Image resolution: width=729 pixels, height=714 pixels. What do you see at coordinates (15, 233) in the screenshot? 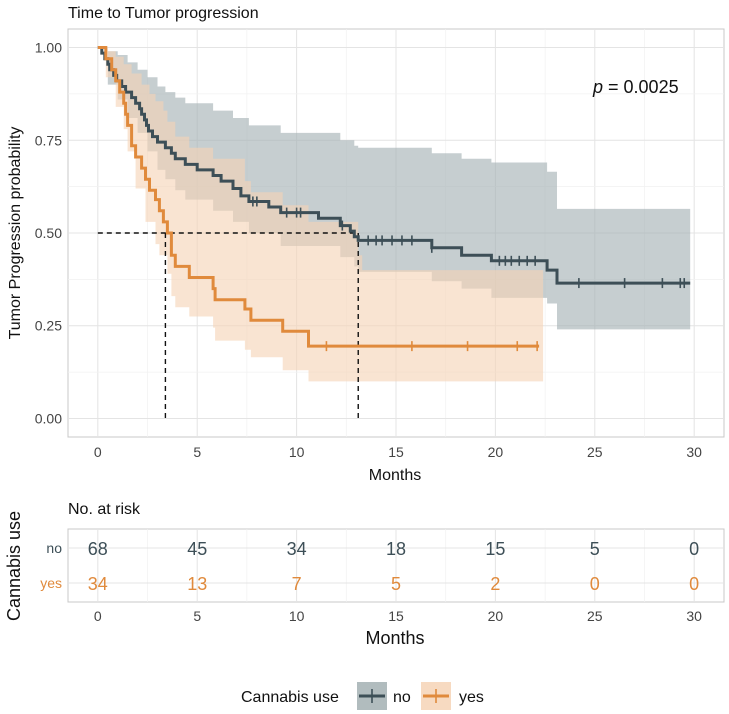
I see `y-axis-label: Tumor Progression probability` at bounding box center [15, 233].